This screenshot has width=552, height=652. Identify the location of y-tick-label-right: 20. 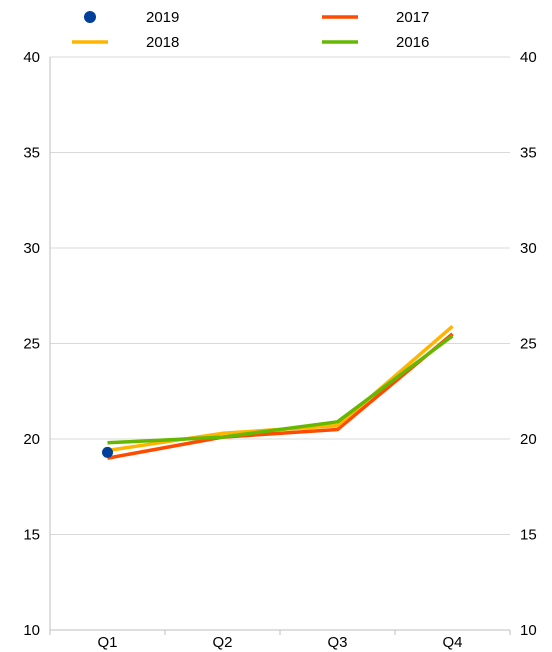
(528, 439).